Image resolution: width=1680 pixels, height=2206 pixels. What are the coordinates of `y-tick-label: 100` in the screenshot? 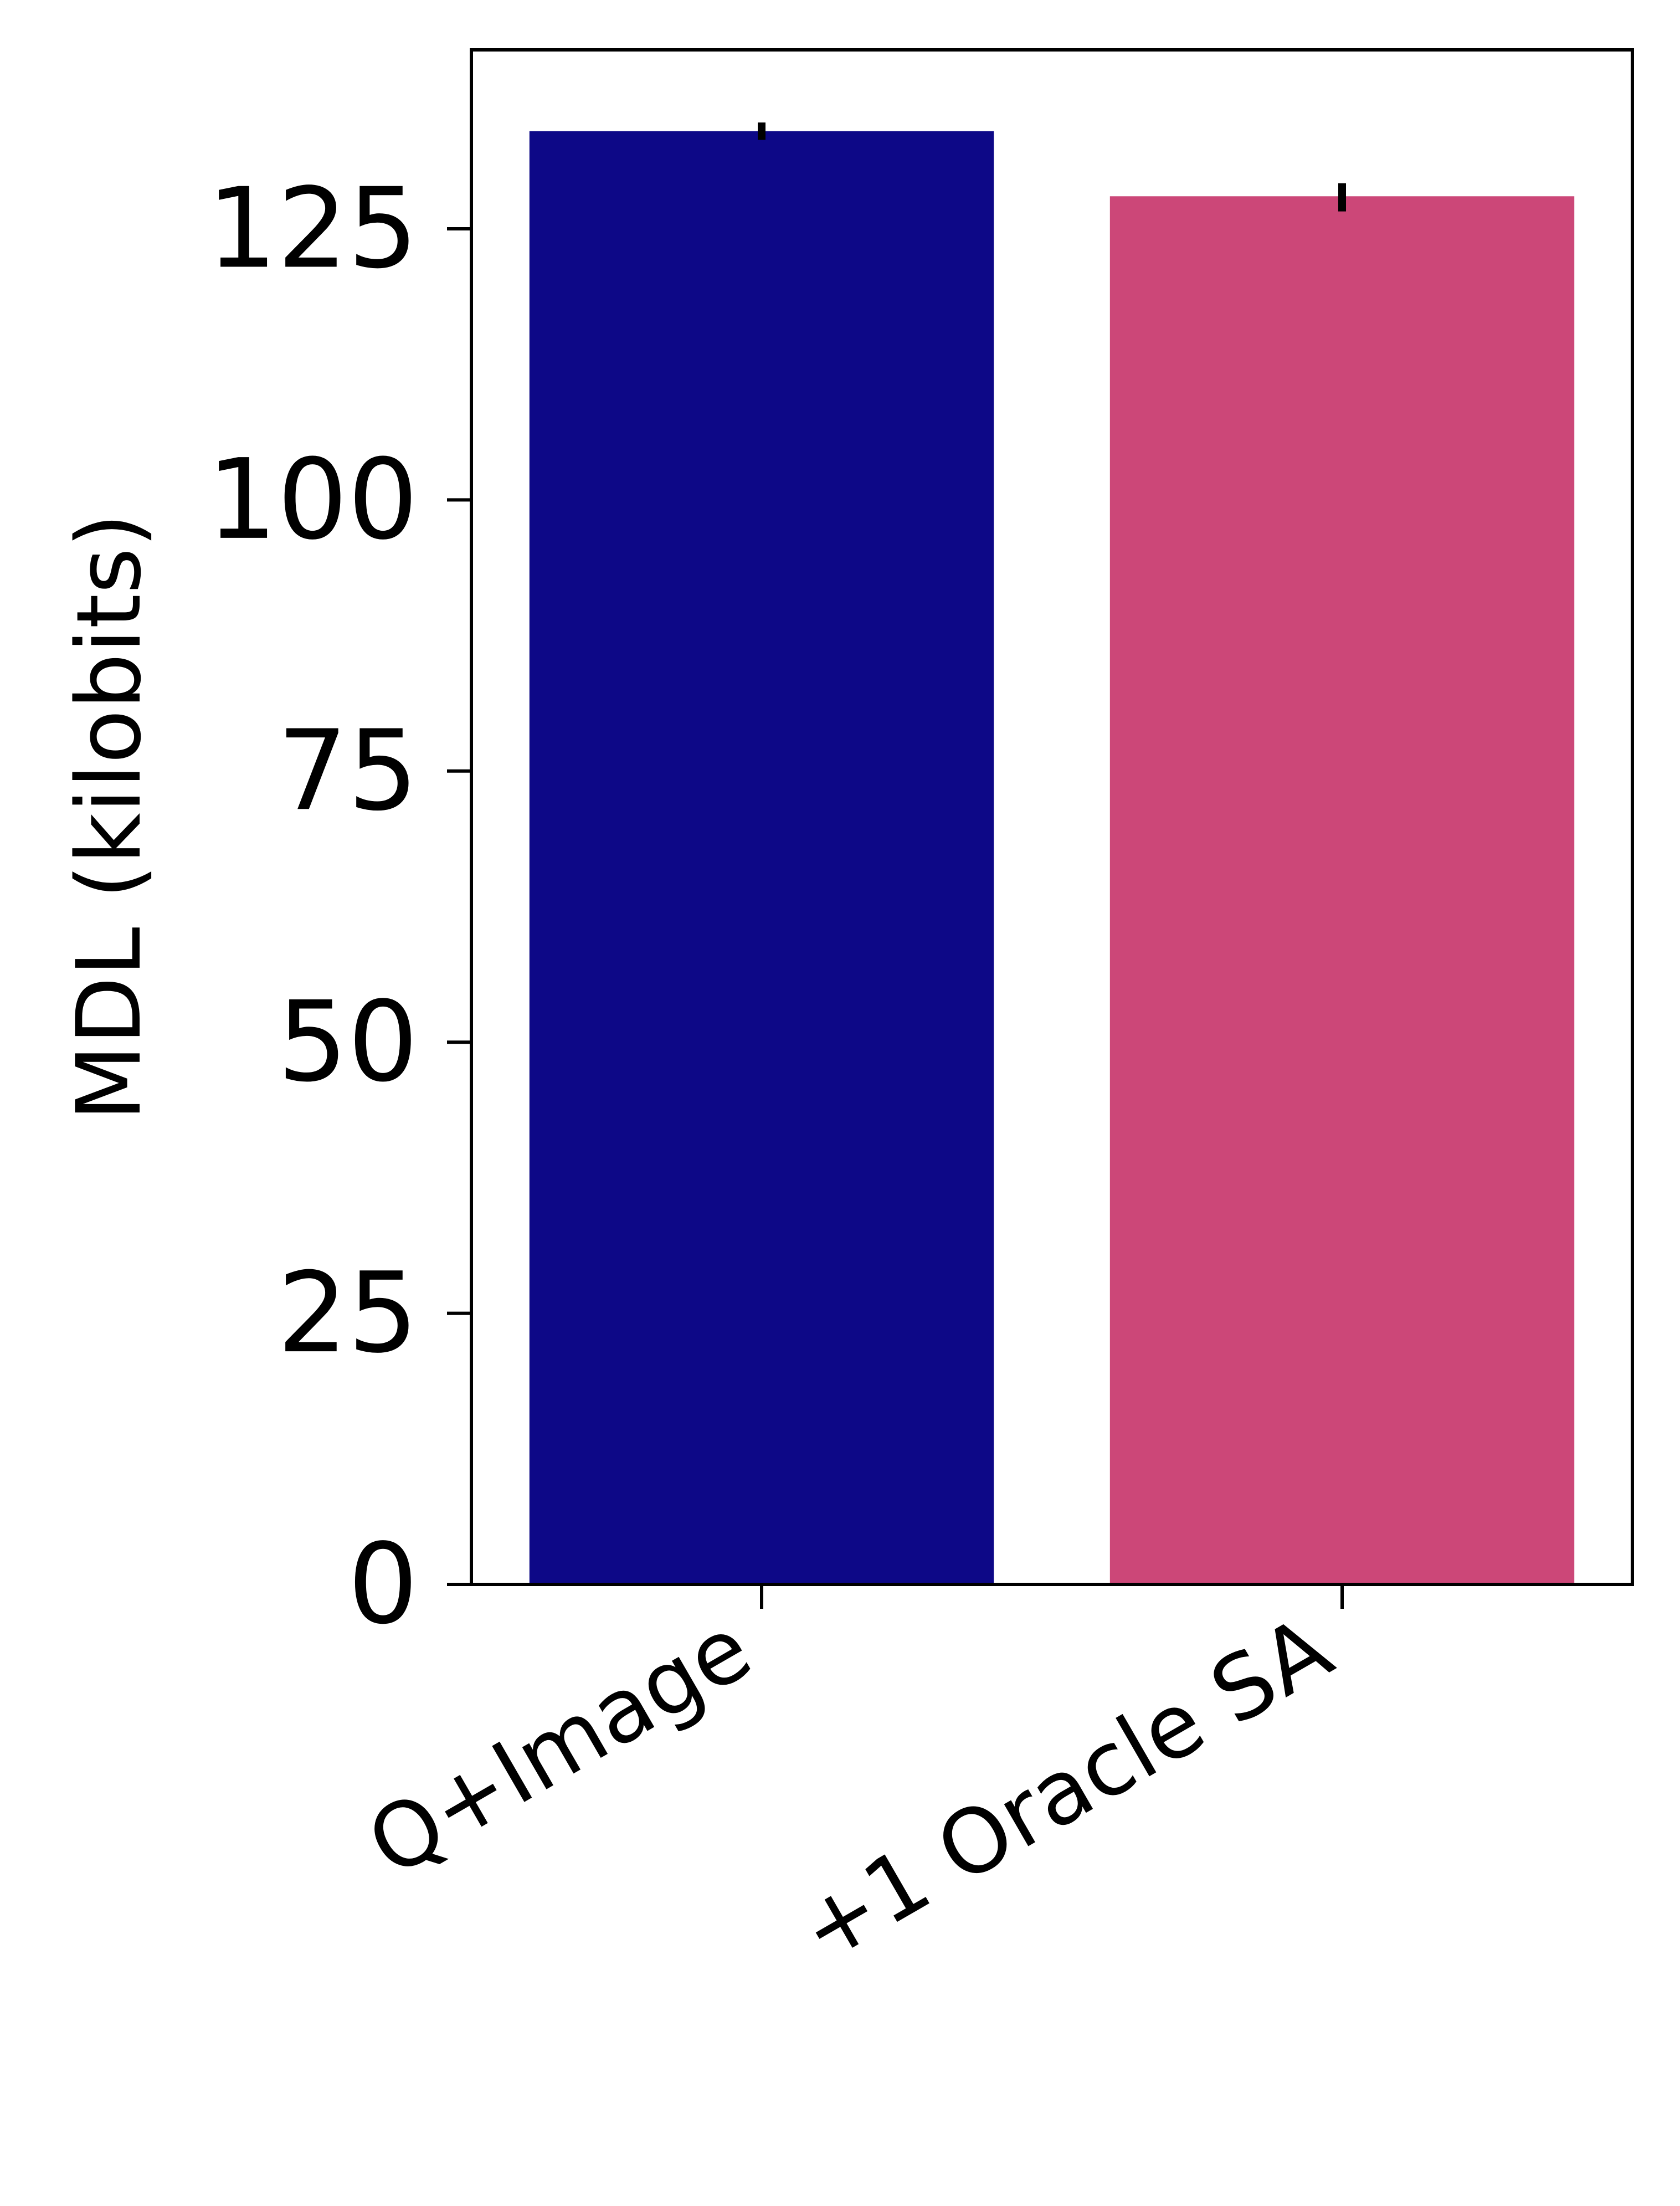 It's located at (312, 500).